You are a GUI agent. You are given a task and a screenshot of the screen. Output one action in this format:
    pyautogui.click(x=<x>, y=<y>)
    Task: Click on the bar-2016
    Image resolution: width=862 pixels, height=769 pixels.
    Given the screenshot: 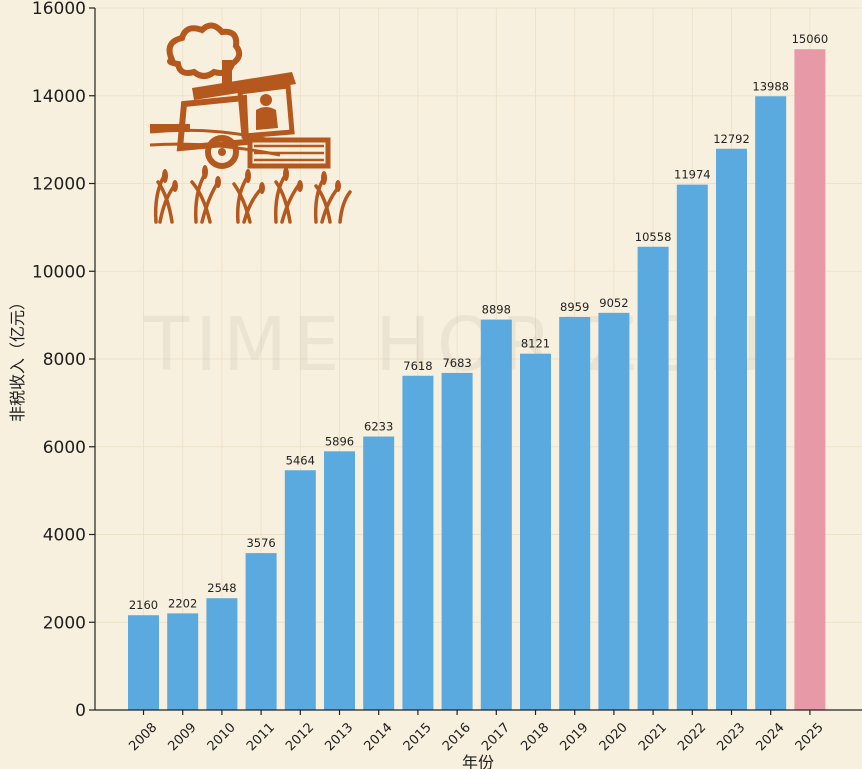 What is the action you would take?
    pyautogui.click(x=457, y=541)
    